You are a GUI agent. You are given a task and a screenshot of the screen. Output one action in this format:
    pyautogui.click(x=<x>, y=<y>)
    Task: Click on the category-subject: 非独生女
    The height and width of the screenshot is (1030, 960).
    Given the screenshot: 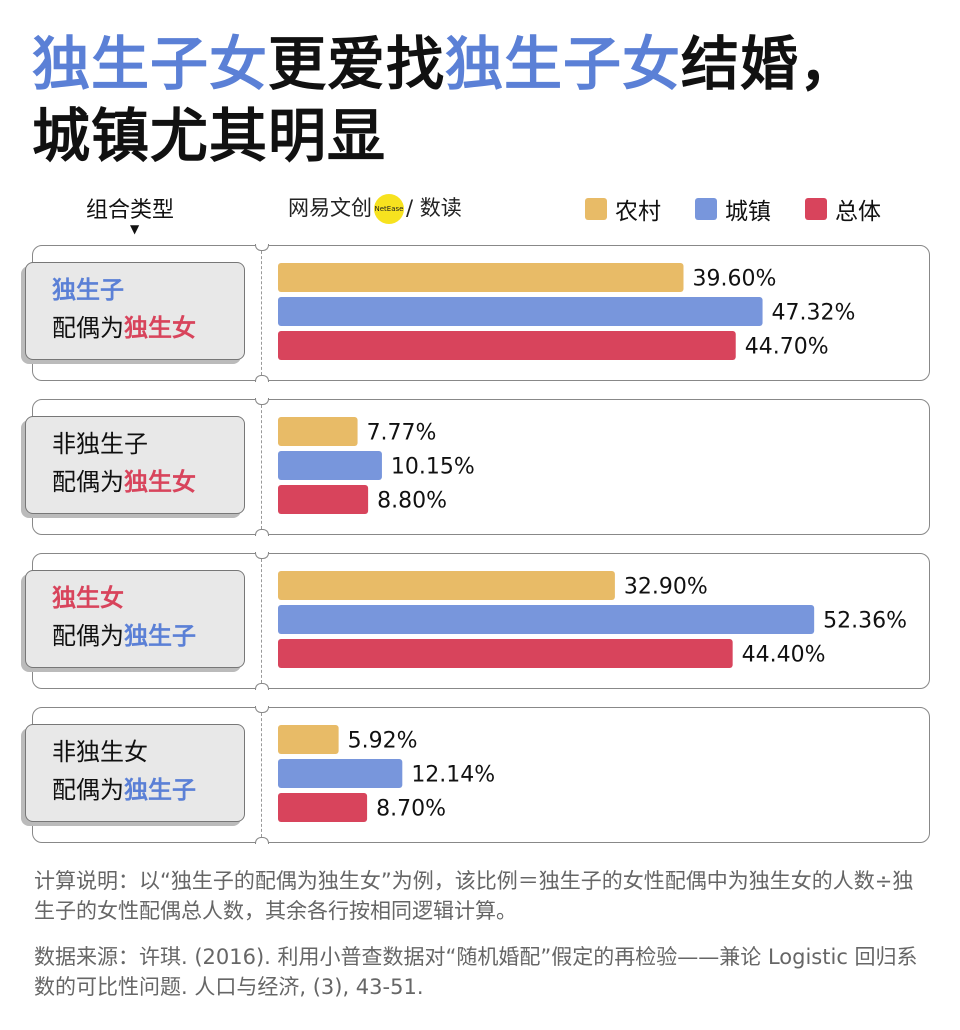 What is the action you would take?
    pyautogui.click(x=100, y=752)
    